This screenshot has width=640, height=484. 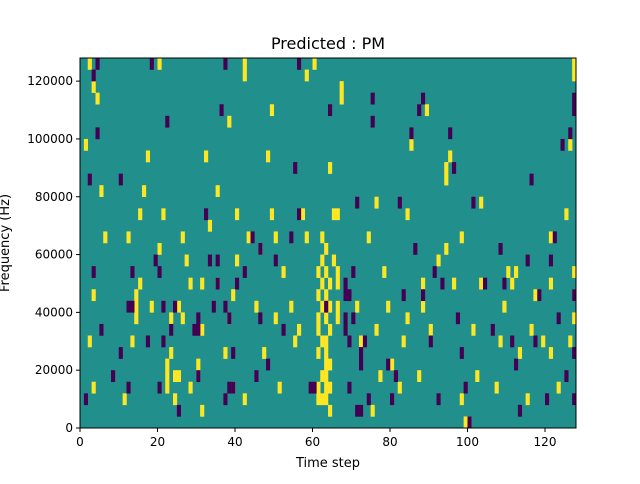 I want to click on x-tick-label-120: 120, so click(x=545, y=442).